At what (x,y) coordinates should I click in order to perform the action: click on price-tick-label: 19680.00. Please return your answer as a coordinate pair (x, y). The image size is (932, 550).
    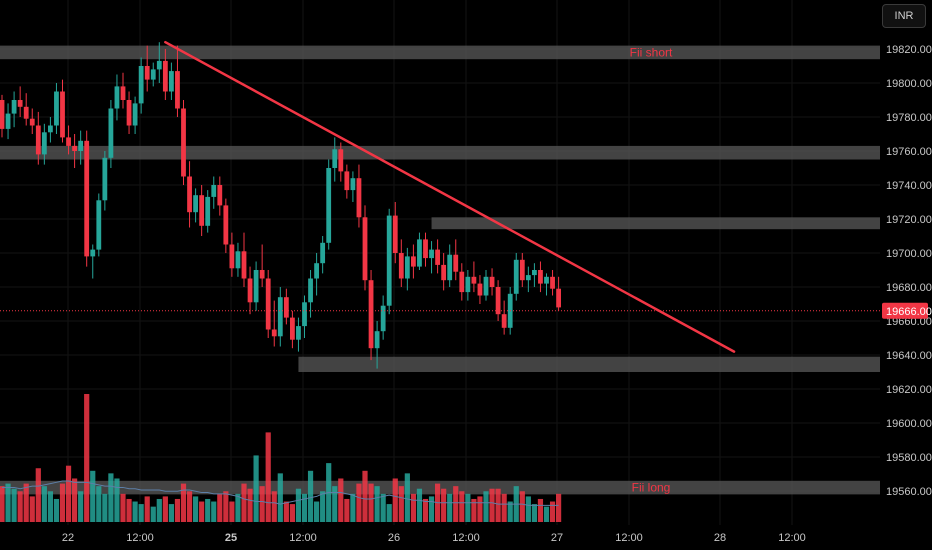
    Looking at the image, I should click on (909, 288).